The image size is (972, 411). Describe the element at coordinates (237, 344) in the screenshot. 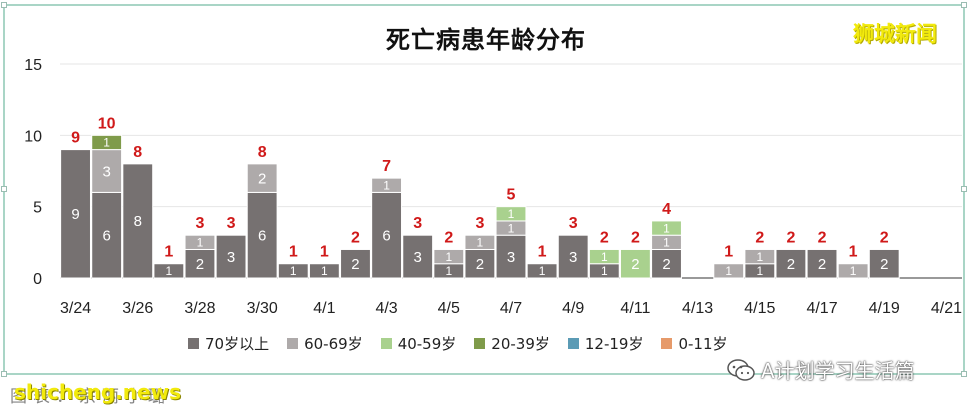

I see `legend-label: 70岁以上` at that location.